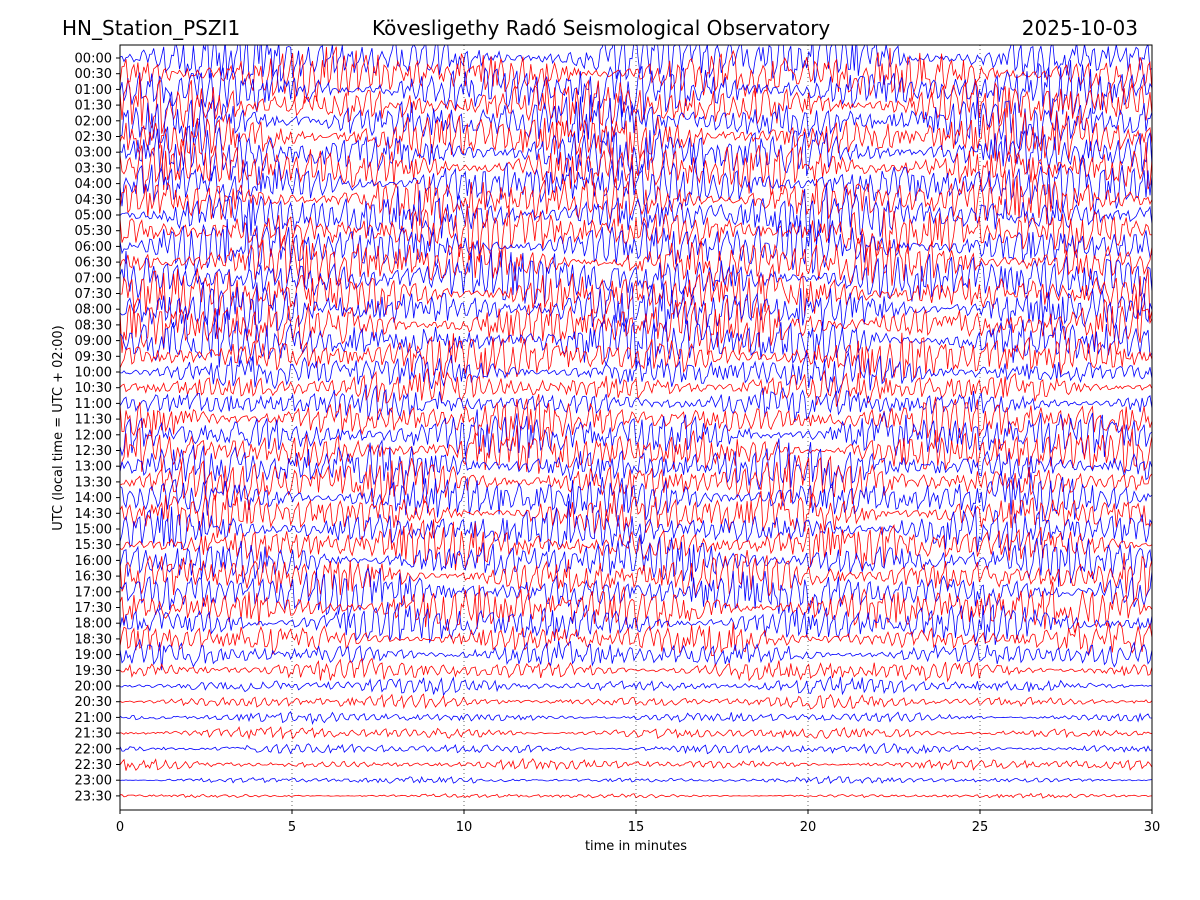 This screenshot has width=1200, height=900. I want to click on y-tick-label: 06:30, so click(93, 263).